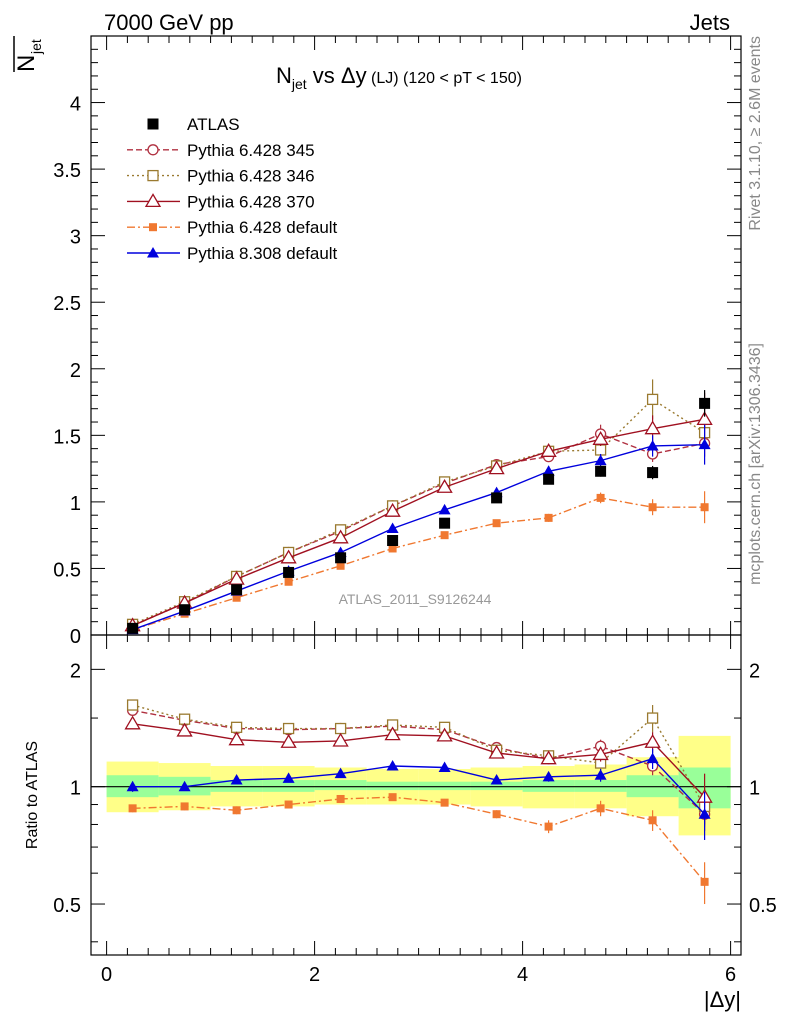 Image resolution: width=786 pixels, height=1024 pixels. What do you see at coordinates (67, 906) in the screenshot?
I see `ratio-y-tick-label: 0.5` at bounding box center [67, 906].